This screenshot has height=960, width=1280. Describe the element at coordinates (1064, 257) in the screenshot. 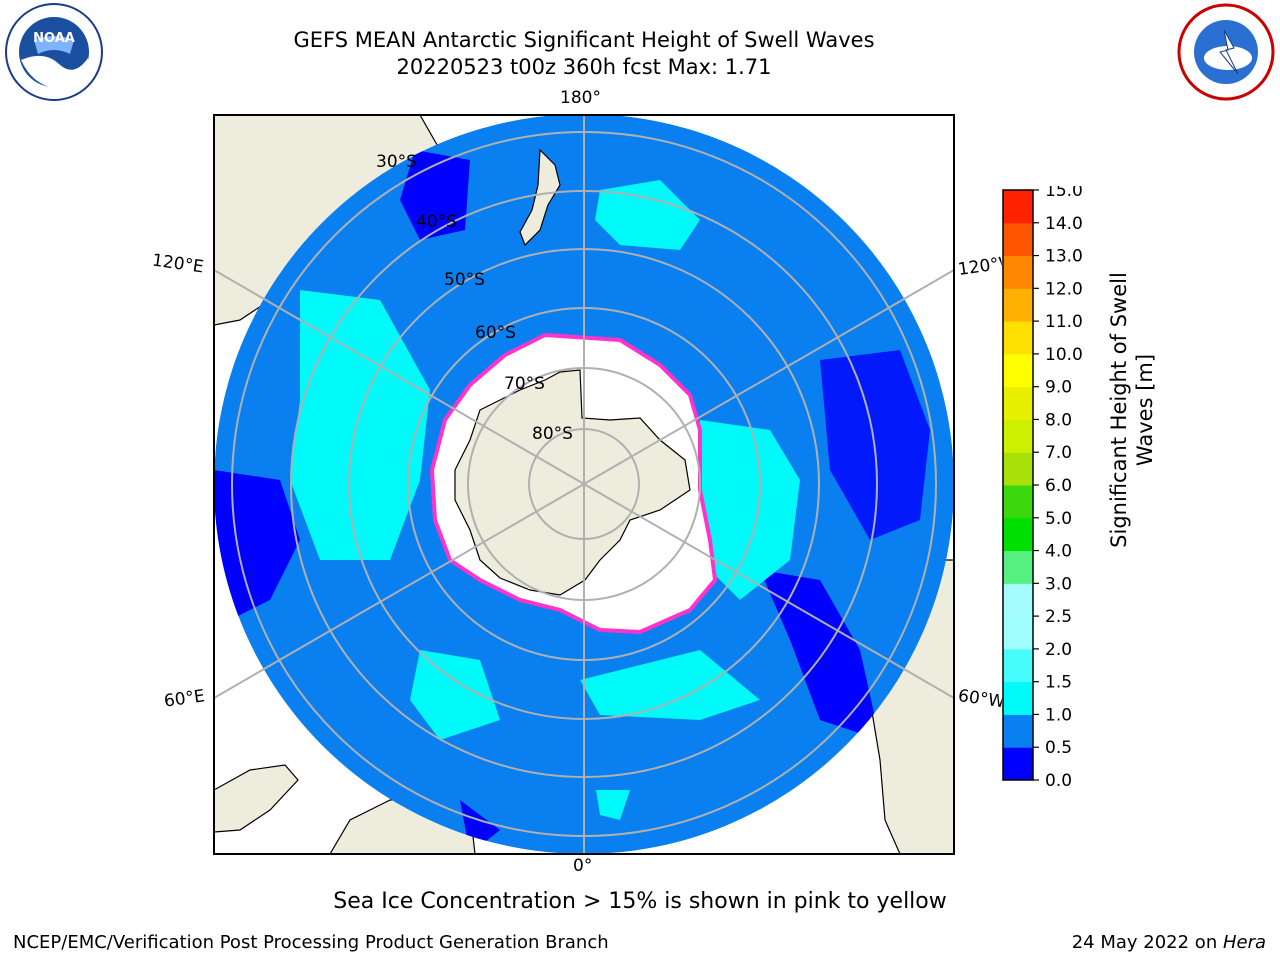

I see `colorbar-tick-label: 13.0` at that location.